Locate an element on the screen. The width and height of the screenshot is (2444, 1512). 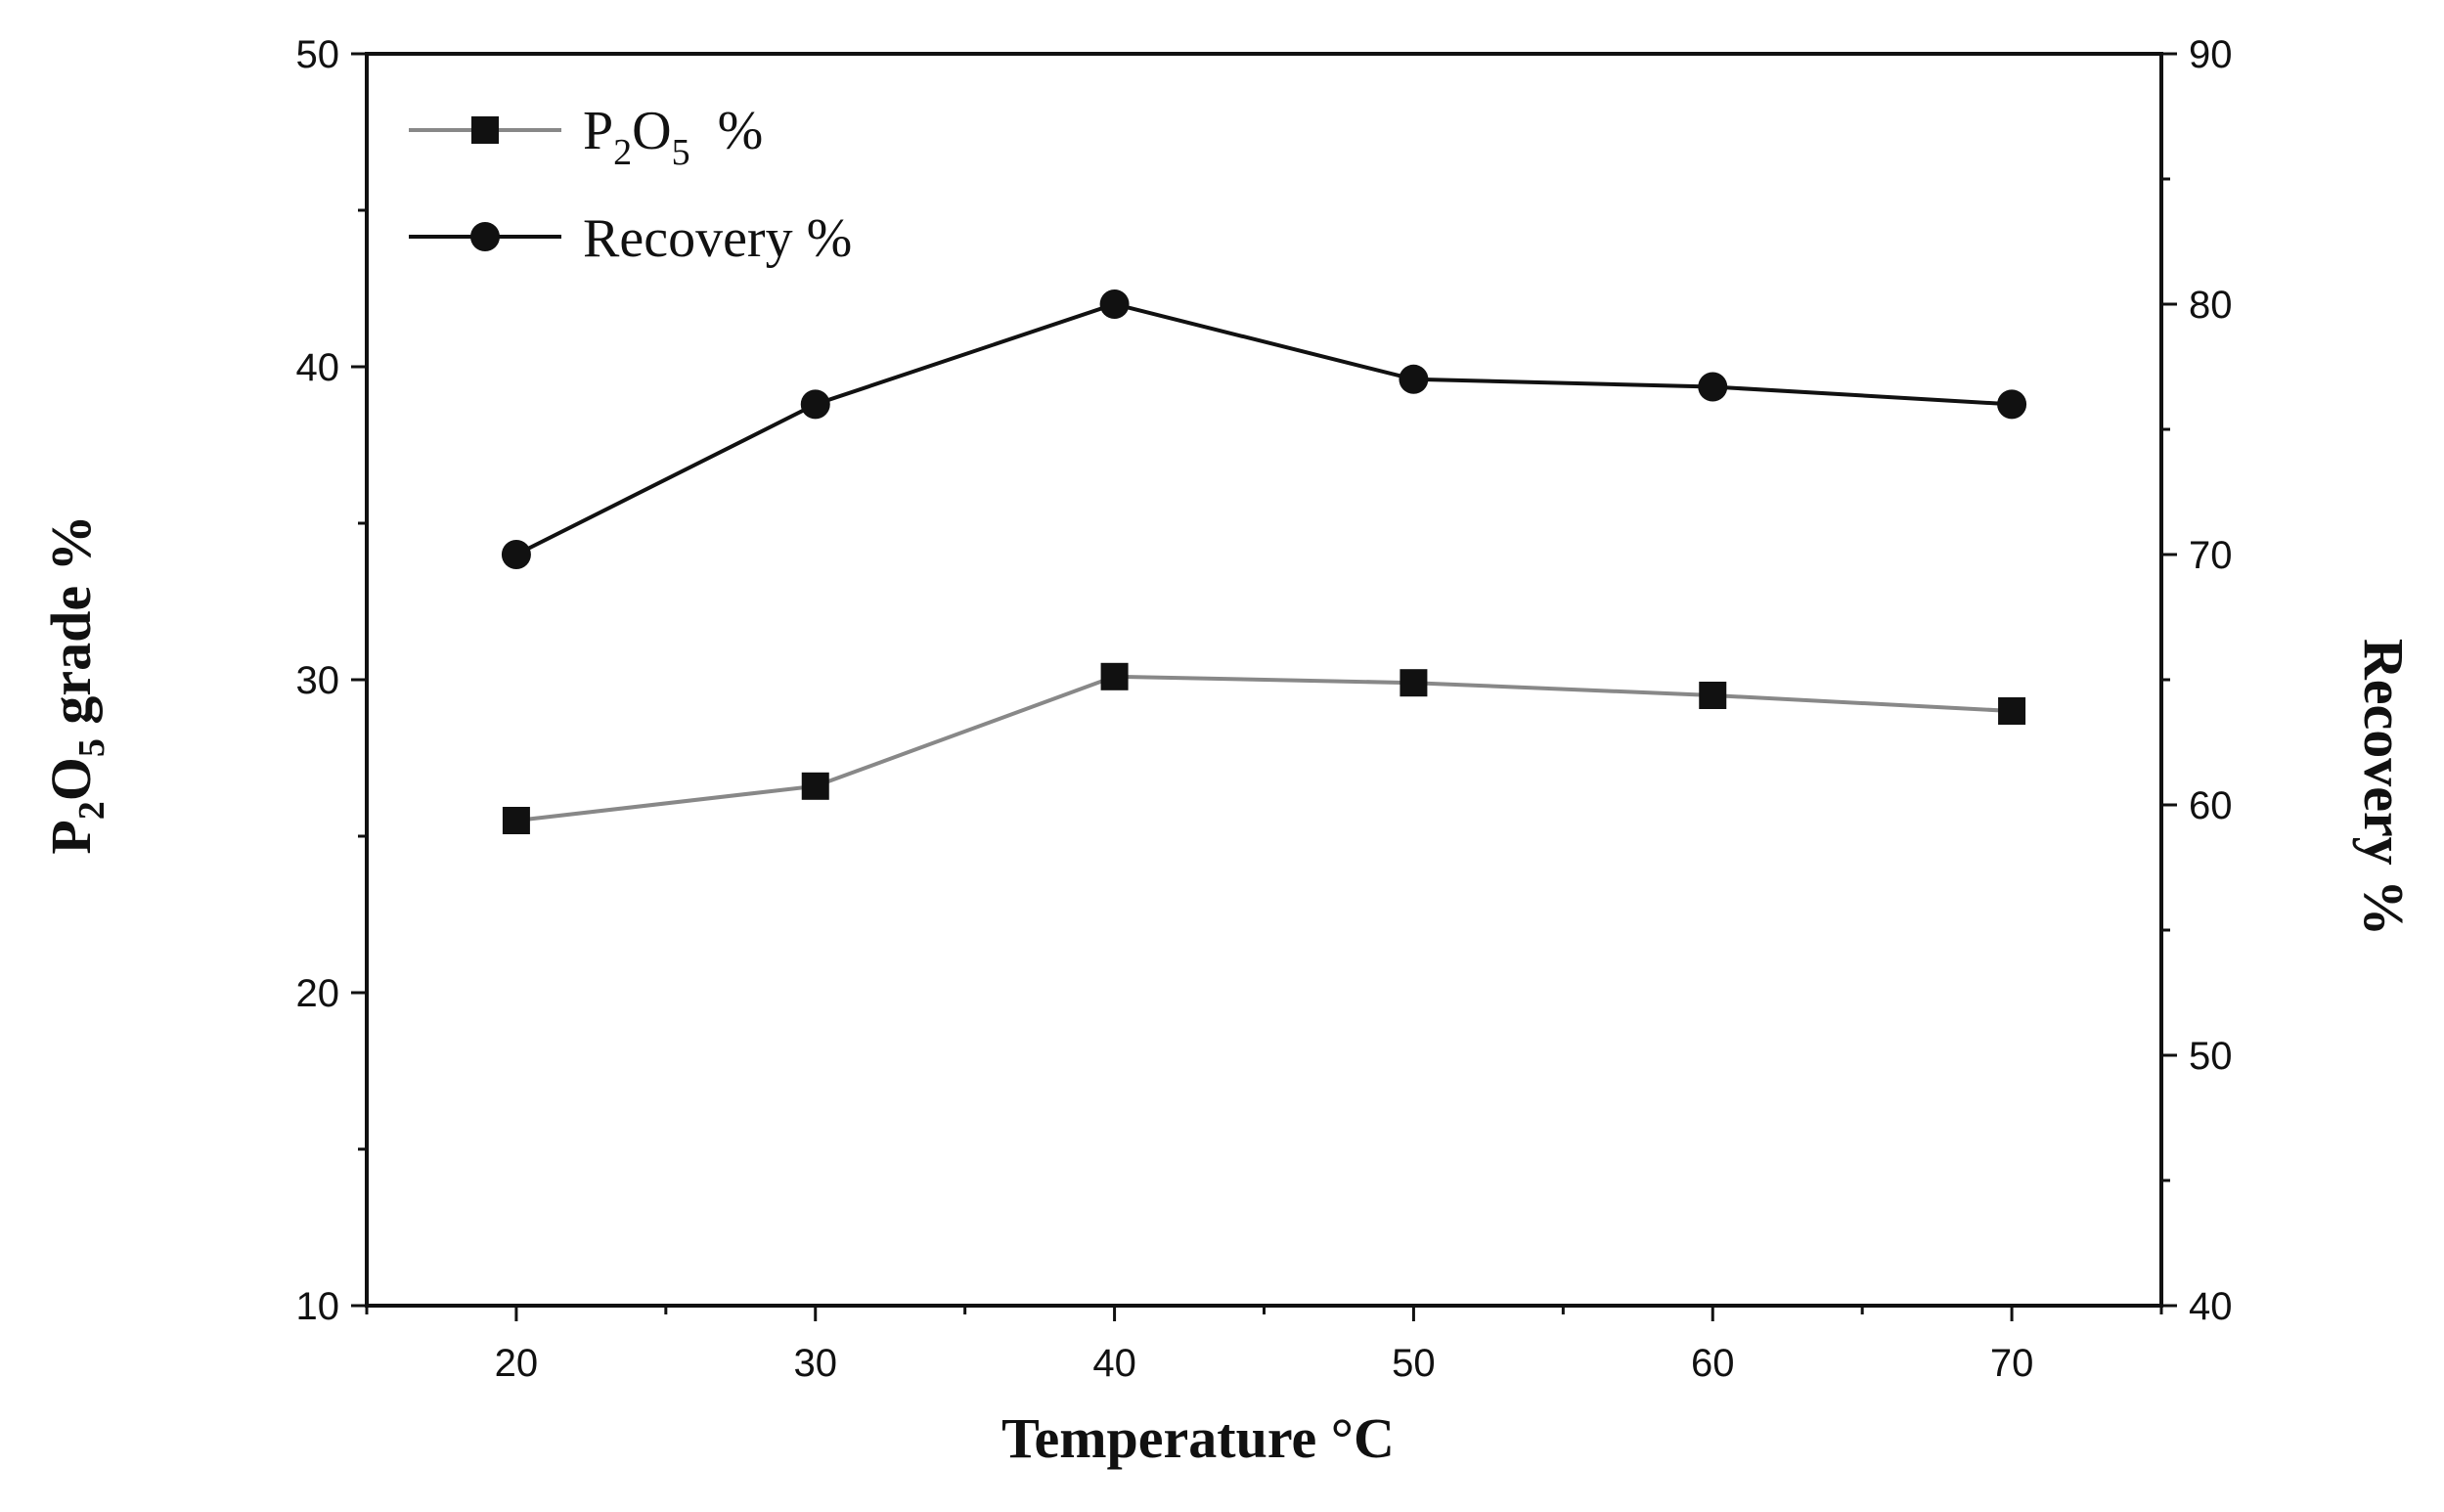
legend-marker-square is located at coordinates (485, 130).